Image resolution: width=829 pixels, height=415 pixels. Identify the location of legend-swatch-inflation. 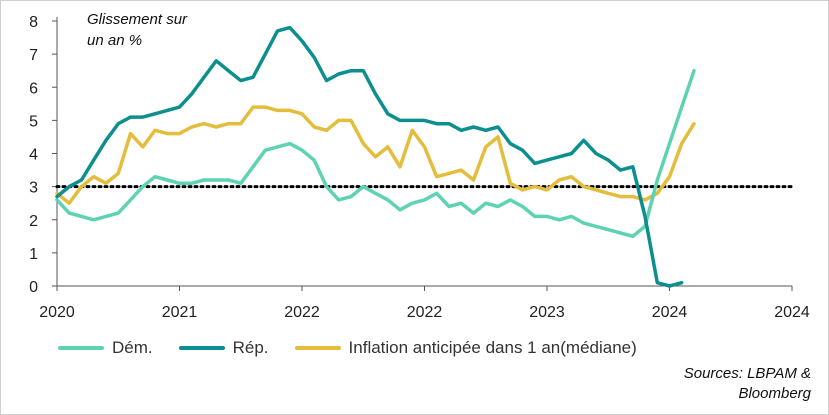
(317, 348).